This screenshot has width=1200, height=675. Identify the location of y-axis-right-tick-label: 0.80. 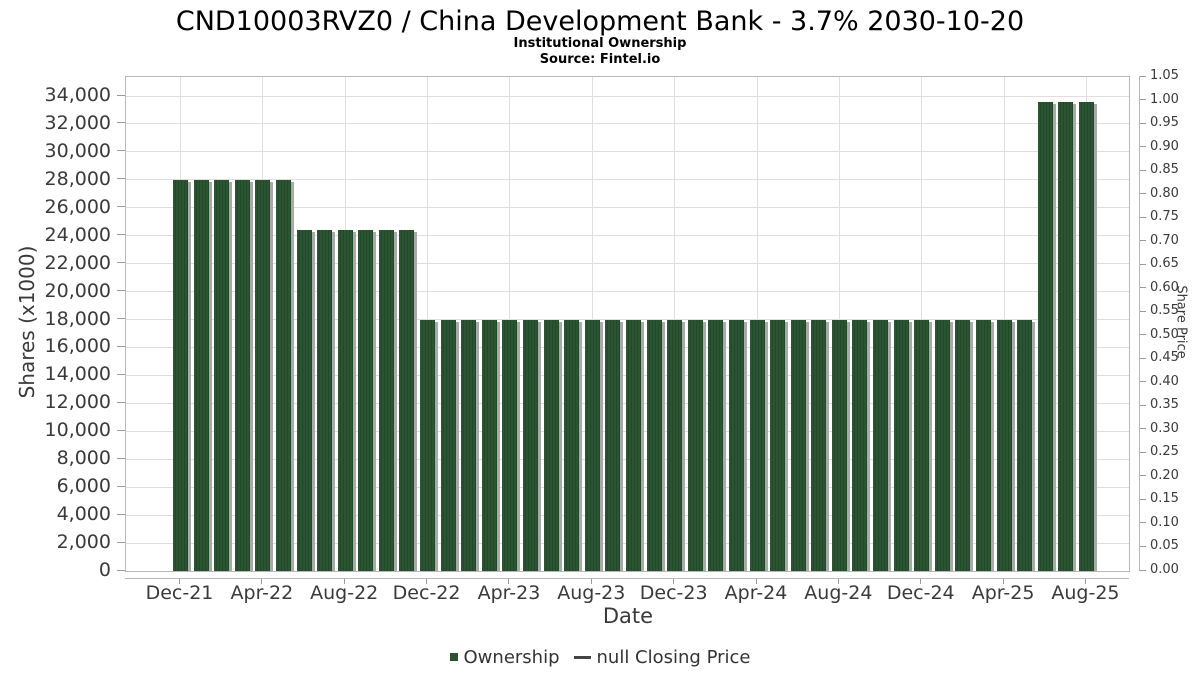
(1164, 193).